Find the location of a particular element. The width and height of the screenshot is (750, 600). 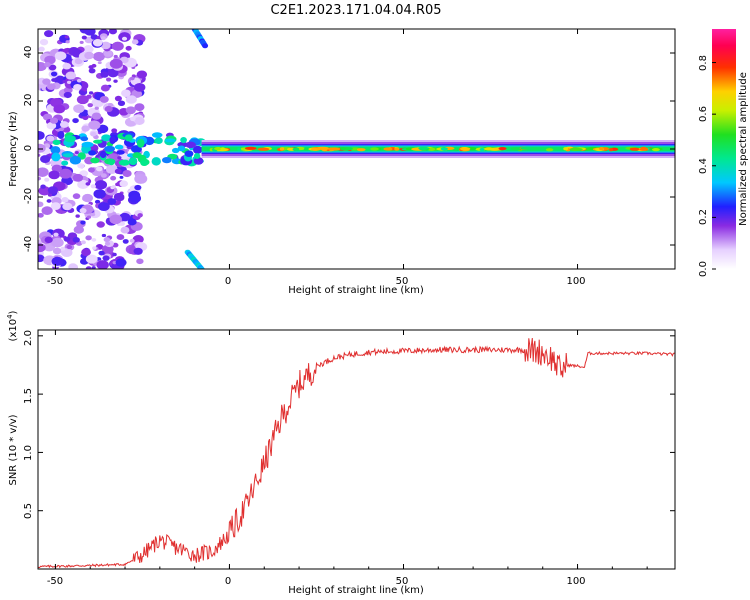

spectrogram-xtick-label: -50 is located at coordinates (55, 281).